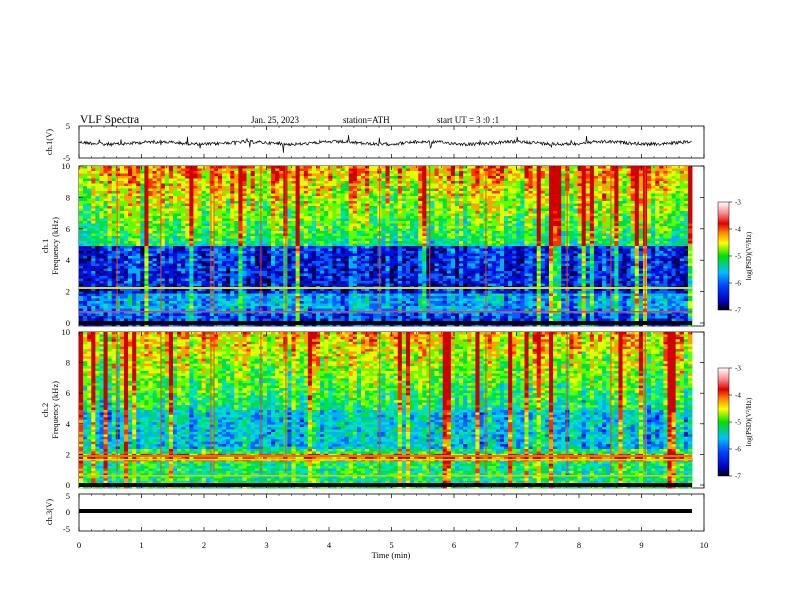 This screenshot has width=792, height=612. Describe the element at coordinates (723, 422) in the screenshot. I see `ch2-colorbar-gradient` at that location.